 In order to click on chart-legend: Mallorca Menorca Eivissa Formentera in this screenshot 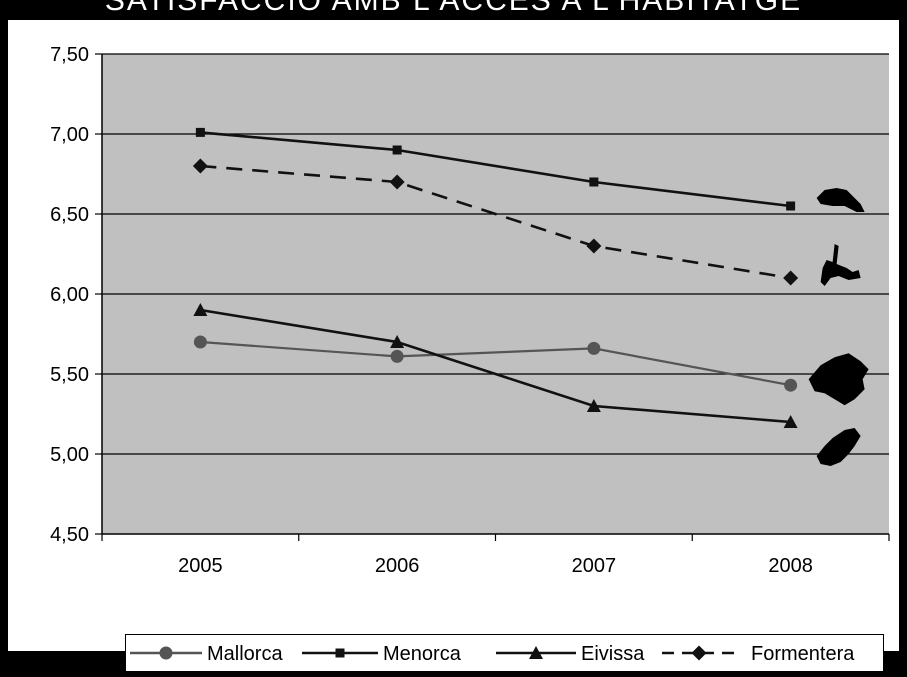, I will do `click(504, 652)`.